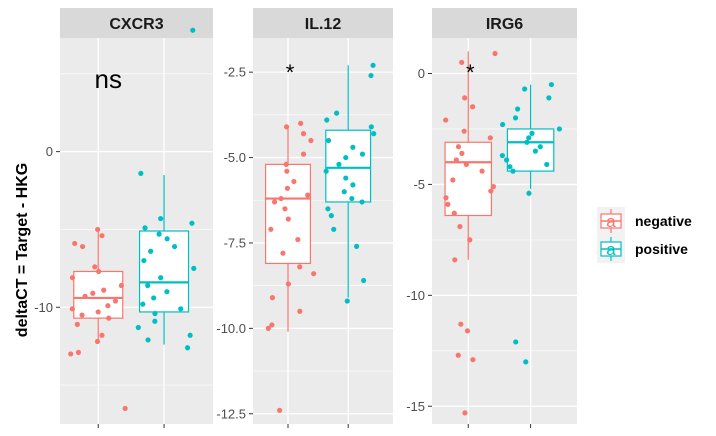  Describe the element at coordinates (611, 249) in the screenshot. I see `legend-key-glyph: a` at that location.